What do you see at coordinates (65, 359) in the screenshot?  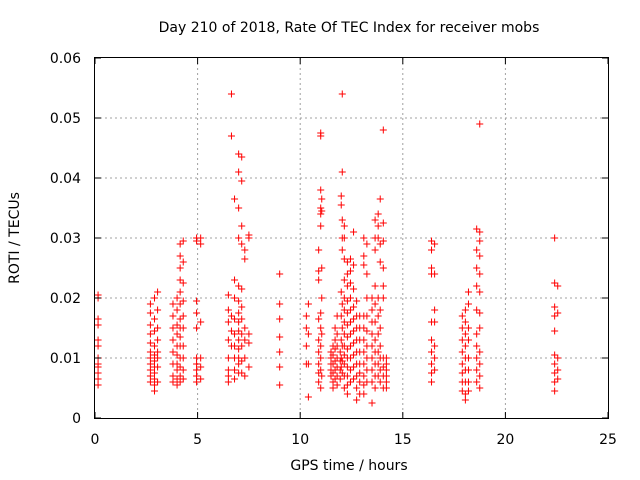 I see `y-tick-label: 0.01` at bounding box center [65, 359].